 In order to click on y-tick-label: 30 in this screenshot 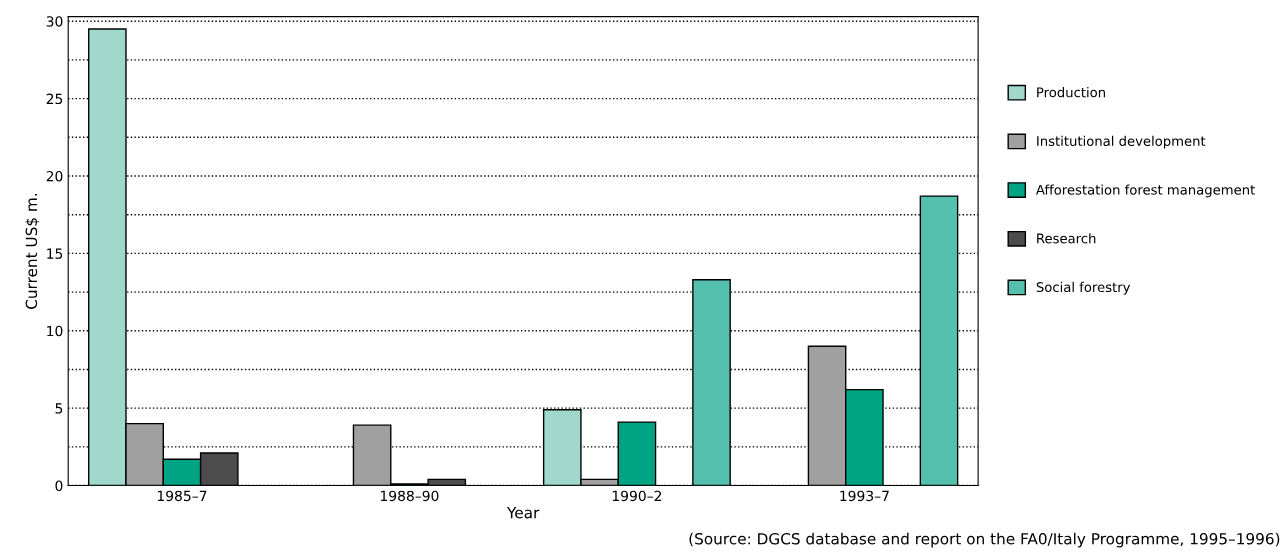, I will do `click(54, 21)`.